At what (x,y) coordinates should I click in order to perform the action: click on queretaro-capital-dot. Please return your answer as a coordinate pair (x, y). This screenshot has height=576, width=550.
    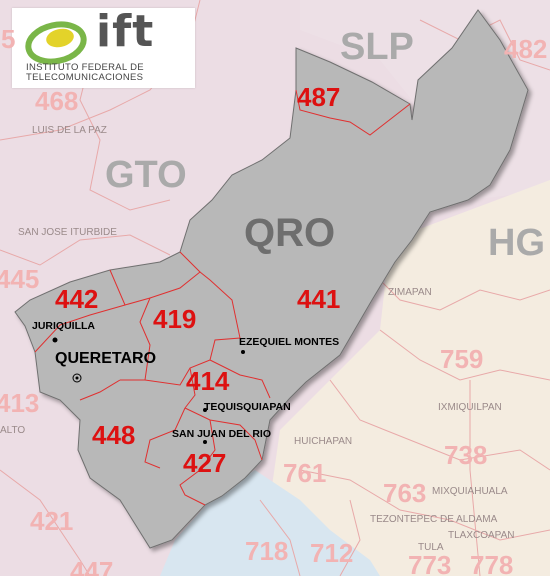
    Looking at the image, I should click on (77, 378).